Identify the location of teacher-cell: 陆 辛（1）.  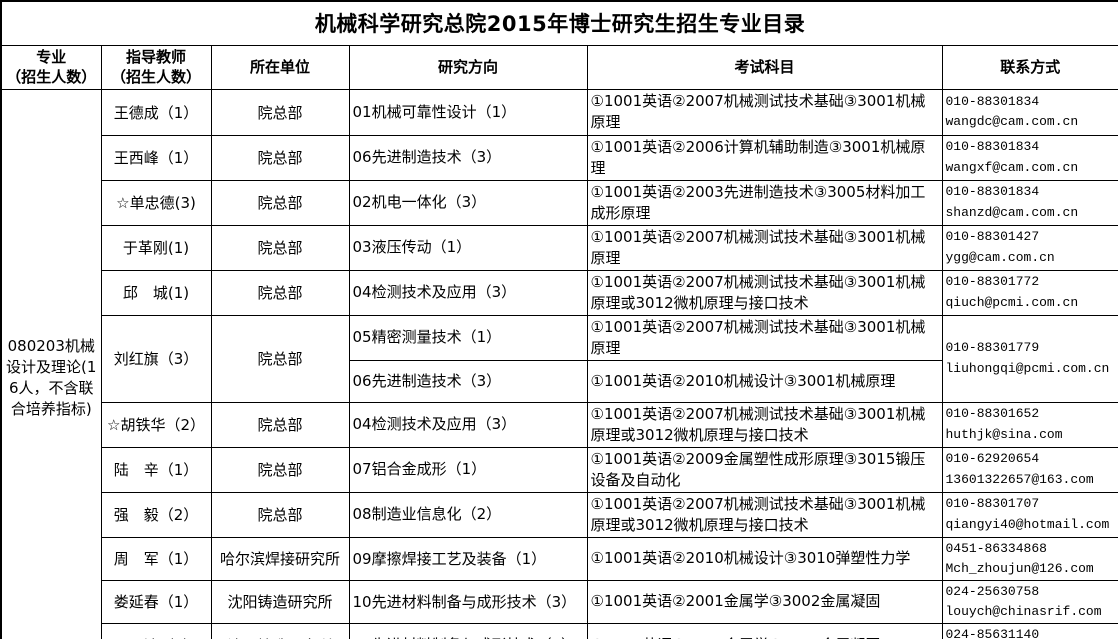
(156, 469).